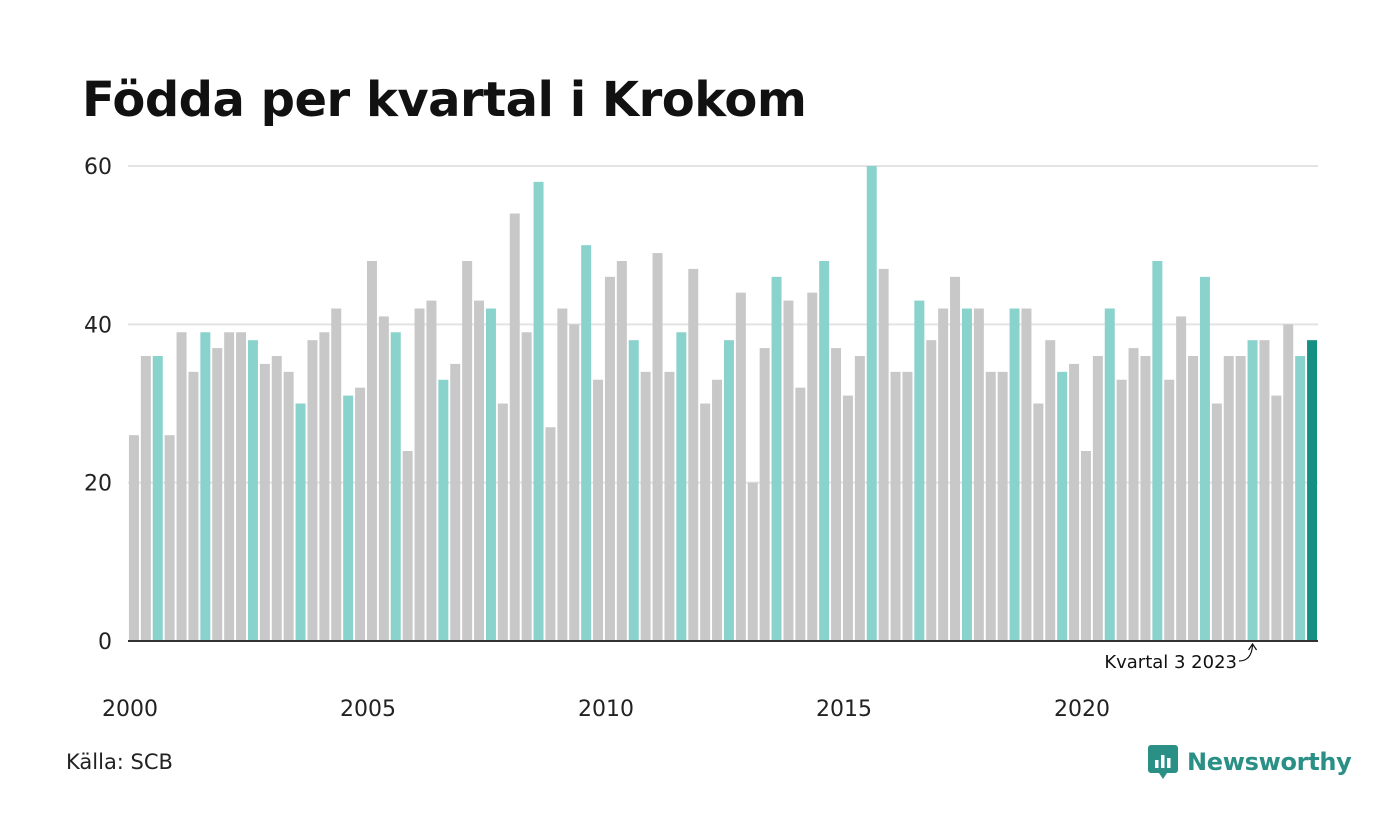  What do you see at coordinates (444, 100) in the screenshot?
I see `chart-title: Födda per kvartal i Krokom` at bounding box center [444, 100].